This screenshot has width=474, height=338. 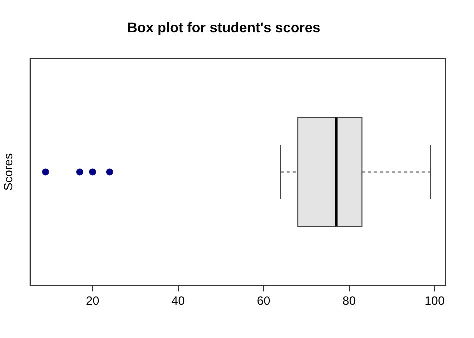 I want to click on x-tick-label: 80, so click(x=349, y=301).